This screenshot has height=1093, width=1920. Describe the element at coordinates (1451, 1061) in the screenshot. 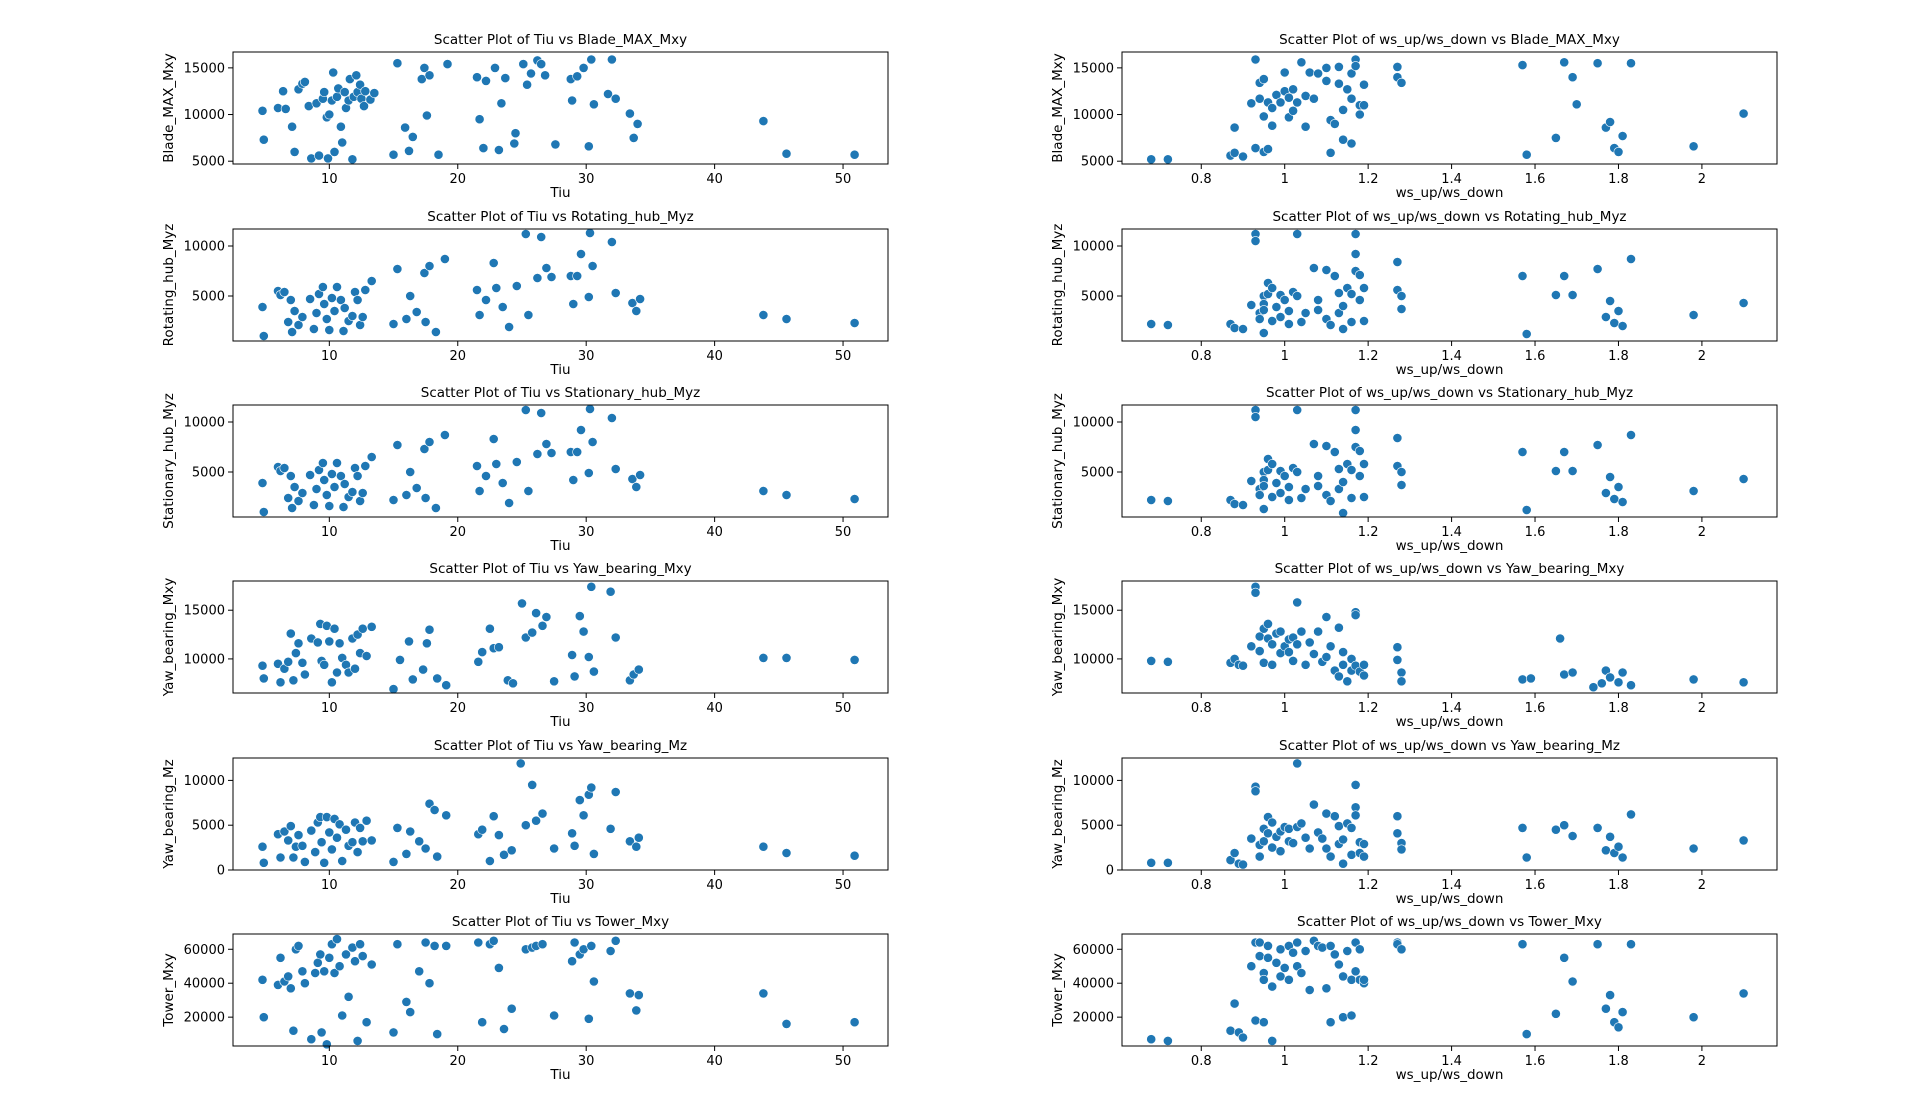

I see `x-tick-label: 1.4` at that location.